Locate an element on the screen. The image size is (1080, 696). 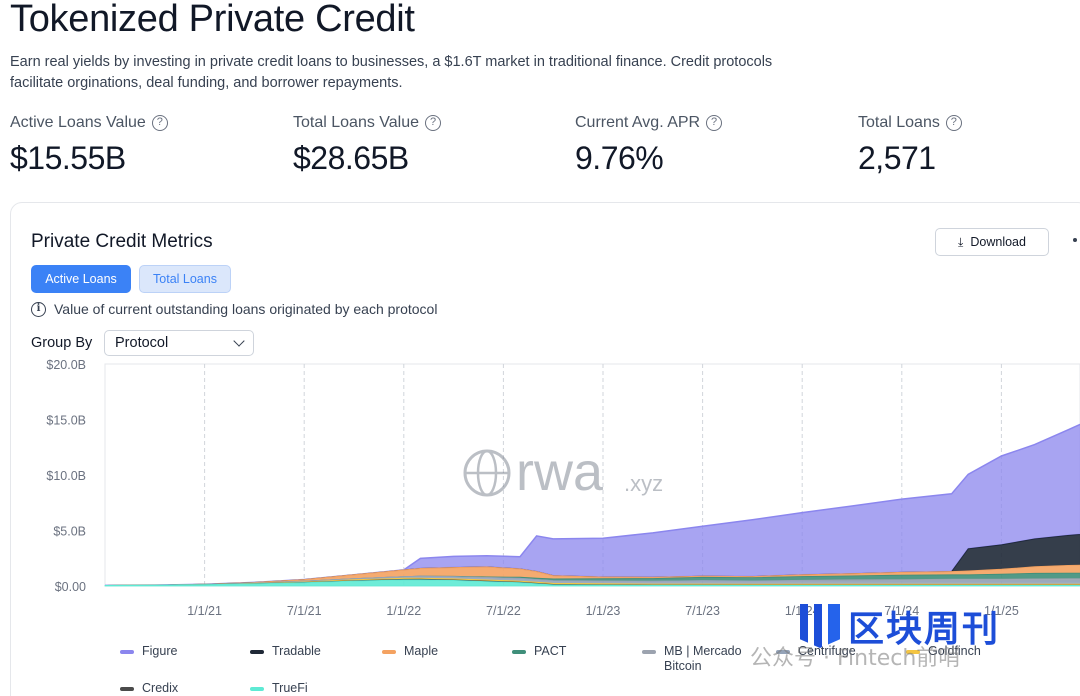
legend-item-goldfinch: Goldfinch is located at coordinates (943, 651).